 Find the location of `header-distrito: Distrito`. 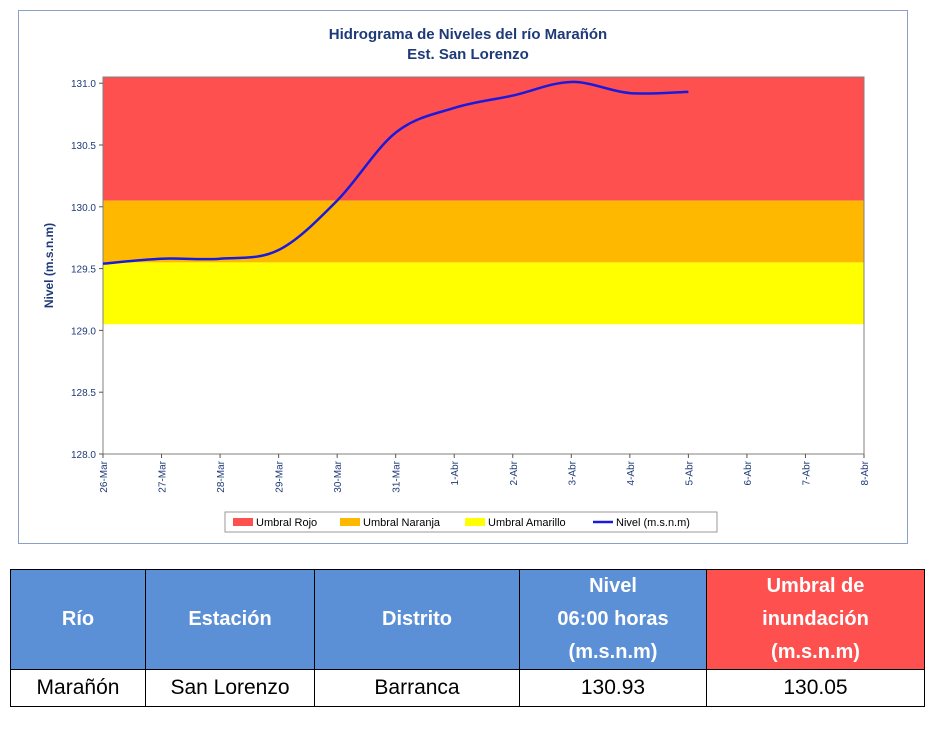

header-distrito: Distrito is located at coordinates (417, 619).